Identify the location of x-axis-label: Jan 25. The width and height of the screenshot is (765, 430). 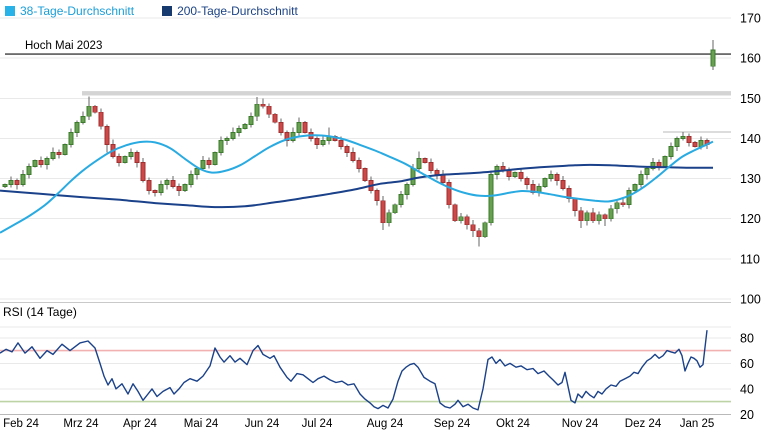
(697, 424).